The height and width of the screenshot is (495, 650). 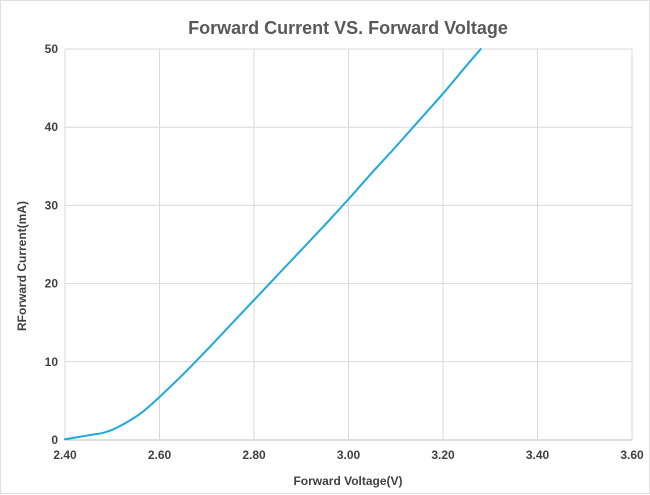 What do you see at coordinates (65, 455) in the screenshot?
I see `x-tick-label: 2.40` at bounding box center [65, 455].